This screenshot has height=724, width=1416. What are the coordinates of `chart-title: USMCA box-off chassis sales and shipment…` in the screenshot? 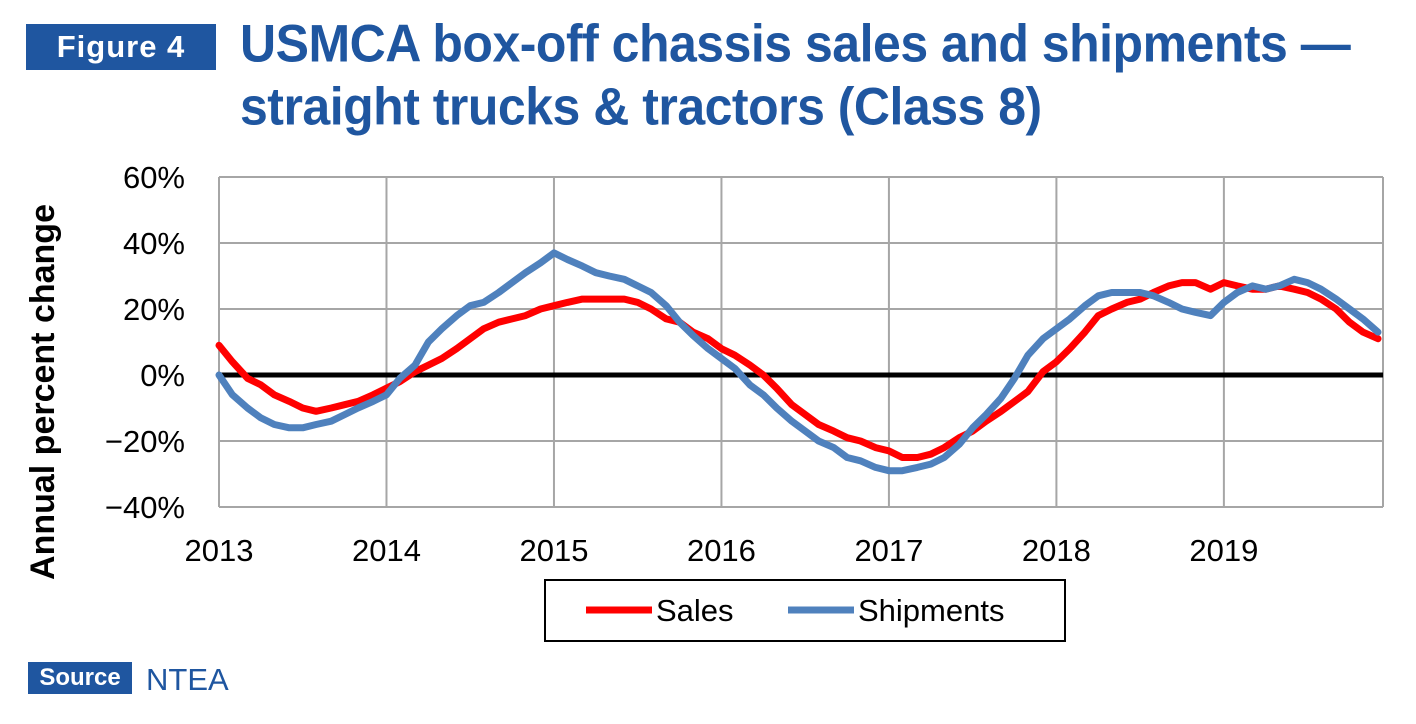 It's located at (820, 75).